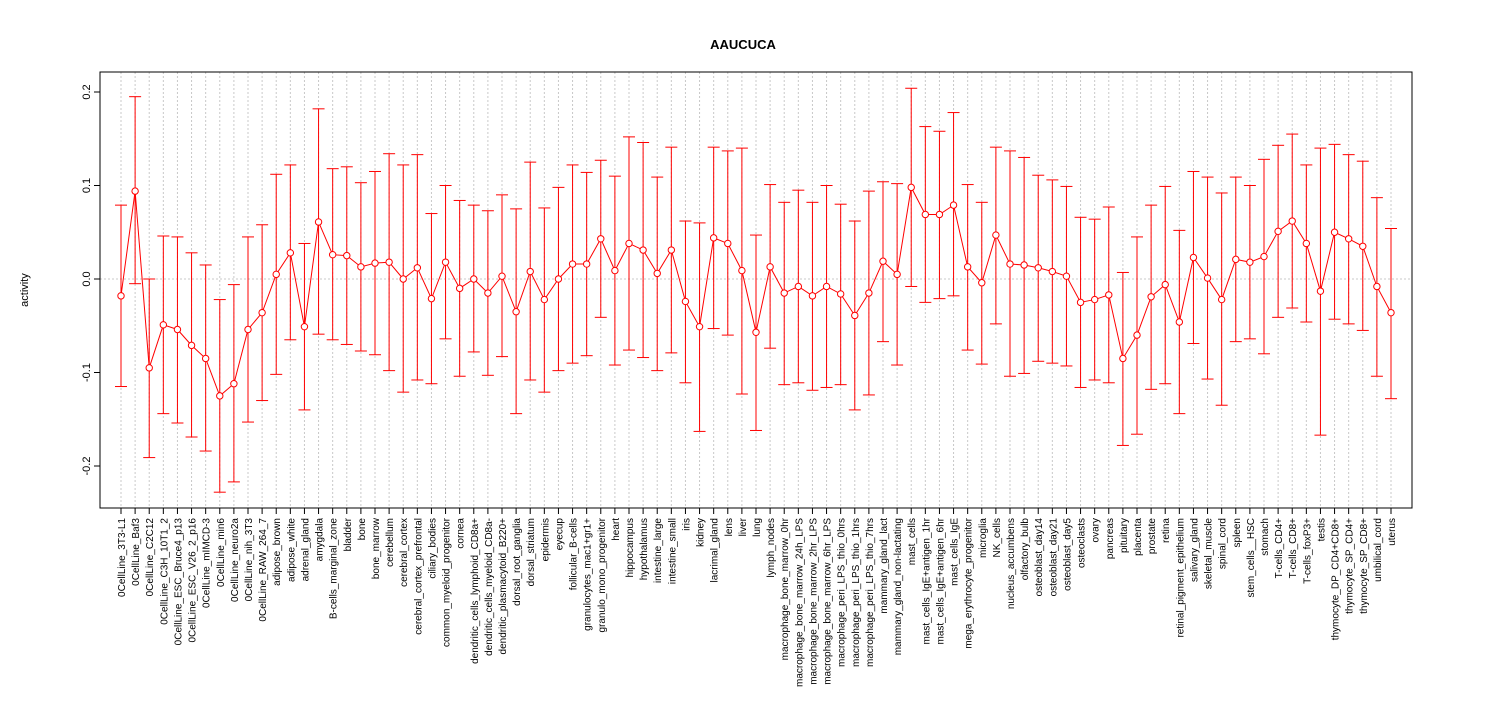  Describe the element at coordinates (1293, 548) in the screenshot. I see `x-tick-label: T-cells_CD8+` at that location.